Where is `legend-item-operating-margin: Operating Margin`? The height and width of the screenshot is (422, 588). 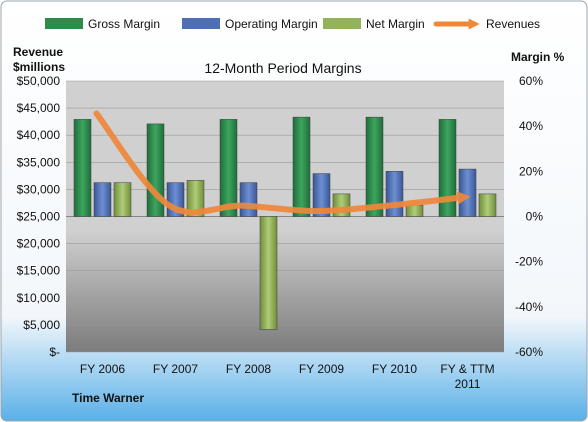 legend-item-operating-margin: Operating Margin is located at coordinates (250, 24).